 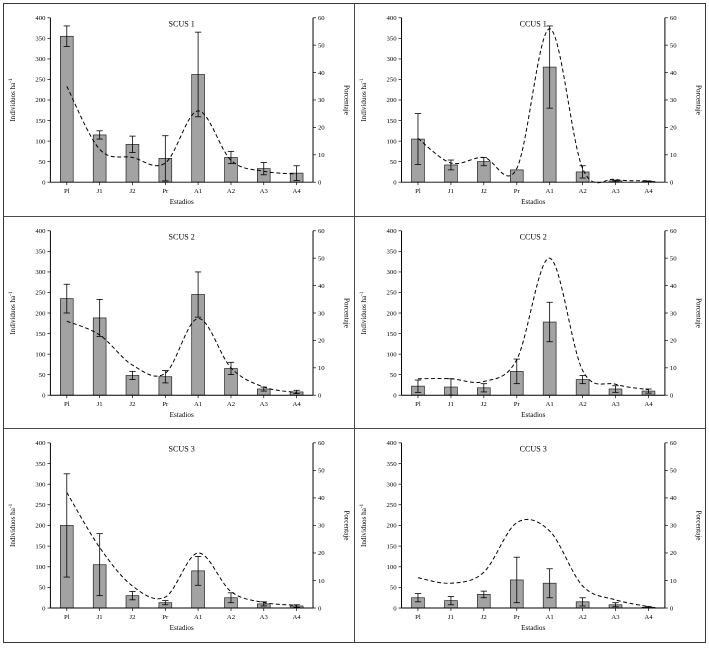 I want to click on panel-title: CCUS 3, so click(x=532, y=449).